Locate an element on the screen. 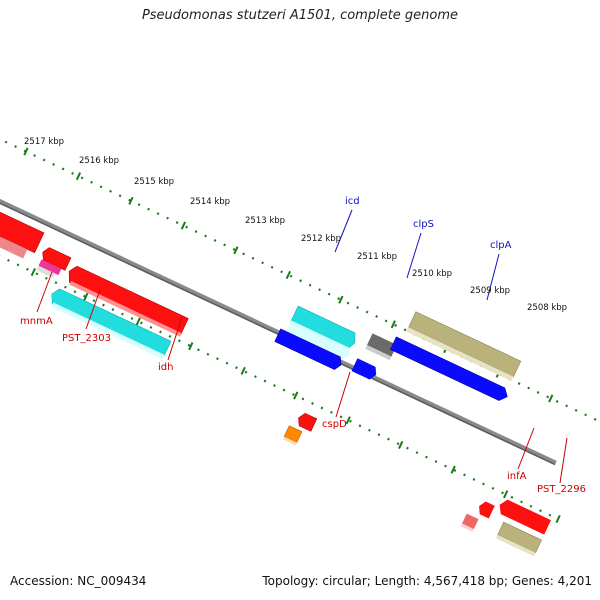 The height and width of the screenshot is (600, 600). gene-PST_2303-block is located at coordinates (56, 258).